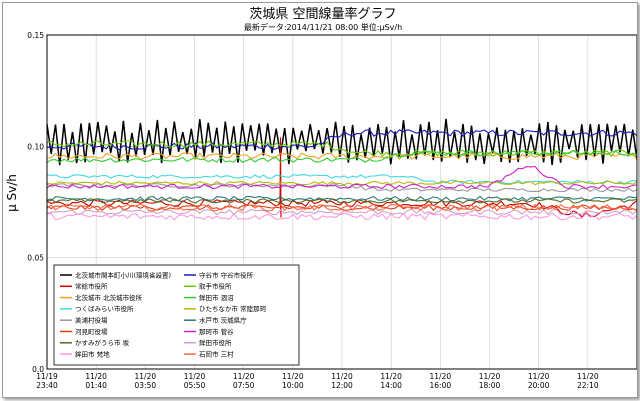  Describe the element at coordinates (226, 274) in the screenshot. I see `legend-entry: 守谷市 守谷市役所` at that location.